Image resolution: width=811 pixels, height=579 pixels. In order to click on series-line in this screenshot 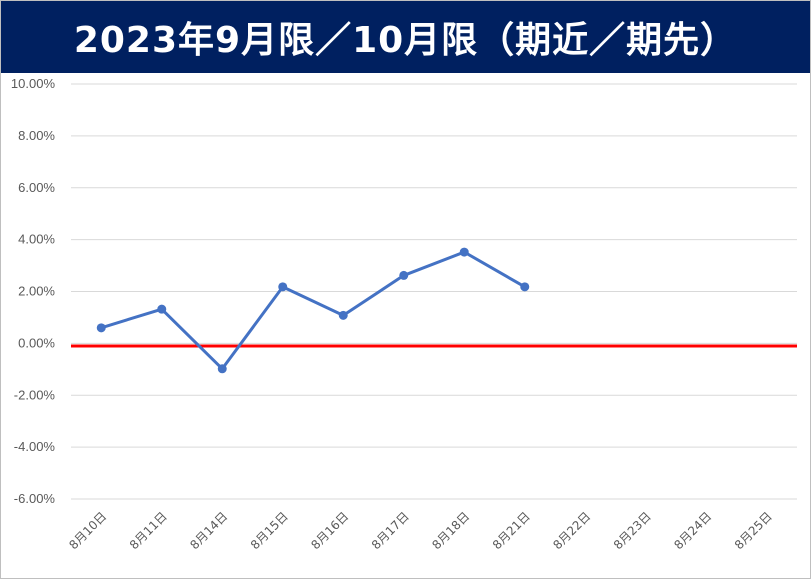, I will do `click(313, 310)`.